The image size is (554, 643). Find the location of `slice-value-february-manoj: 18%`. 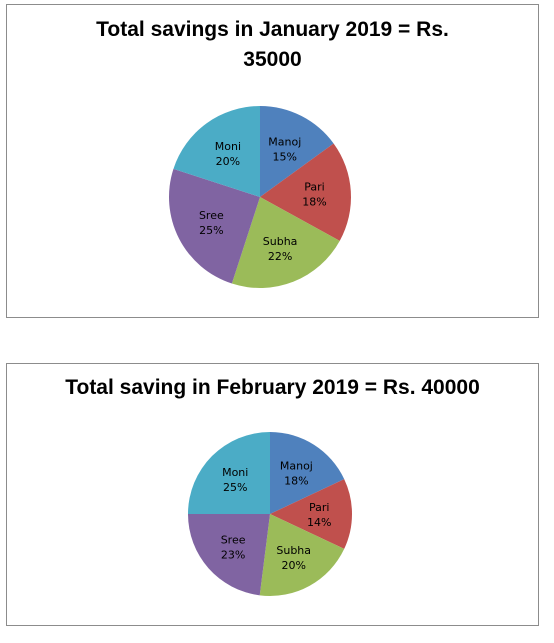

slice-value-february-manoj: 18% is located at coordinates (296, 480).